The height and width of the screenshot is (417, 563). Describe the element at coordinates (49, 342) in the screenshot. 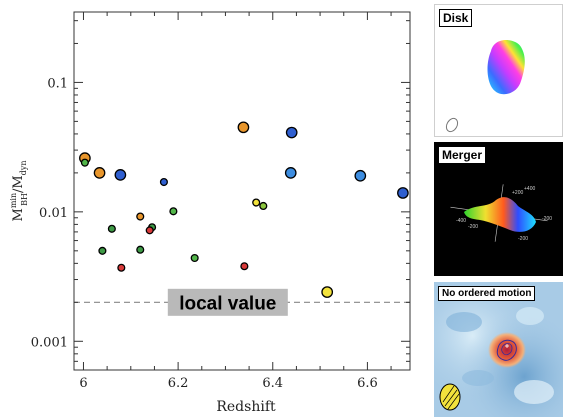

I see `y-tick-label: 0.001` at that location.